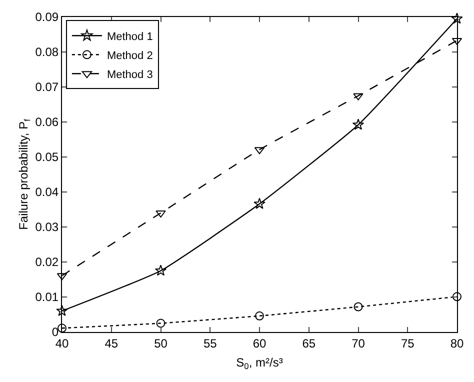 The height and width of the screenshot is (382, 474). I want to click on y-tick-label: 0.09, so click(47, 17).